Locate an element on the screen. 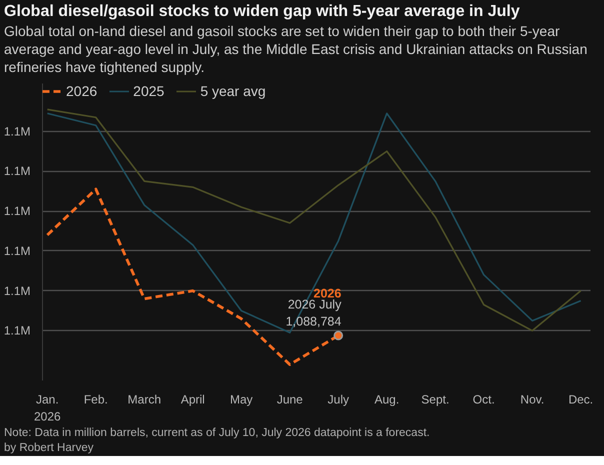 The width and height of the screenshot is (604, 465). x-tick-label: April is located at coordinates (192, 399).